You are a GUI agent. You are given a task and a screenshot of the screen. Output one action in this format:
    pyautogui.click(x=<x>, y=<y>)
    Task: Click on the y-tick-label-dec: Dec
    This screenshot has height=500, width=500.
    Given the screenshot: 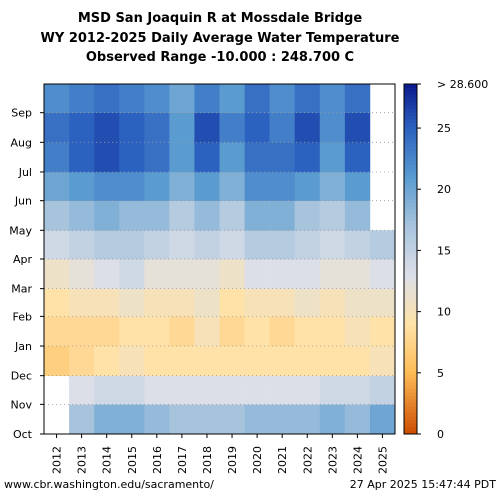 What is the action you would take?
    pyautogui.click(x=21, y=376)
    